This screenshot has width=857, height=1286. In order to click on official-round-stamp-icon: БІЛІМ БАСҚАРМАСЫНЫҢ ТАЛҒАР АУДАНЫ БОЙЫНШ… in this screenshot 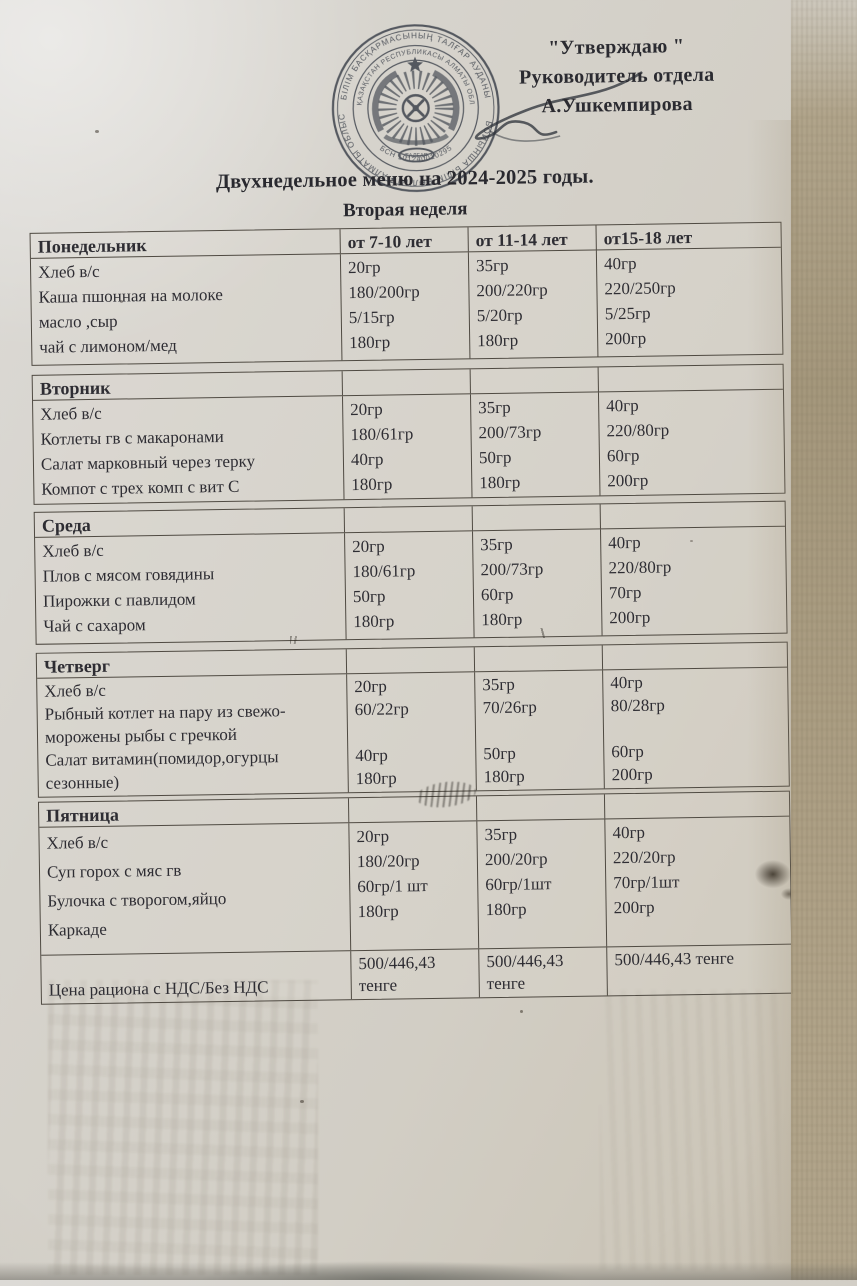, I will do `click(413, 105)`.